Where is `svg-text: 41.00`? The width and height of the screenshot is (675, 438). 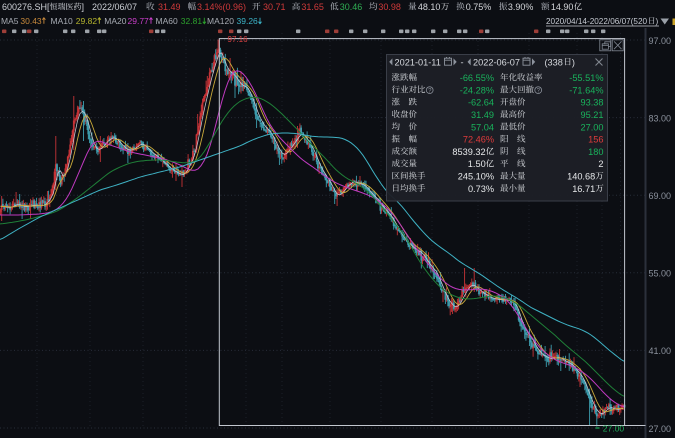 svg-text: 41.00 is located at coordinates (660, 351).